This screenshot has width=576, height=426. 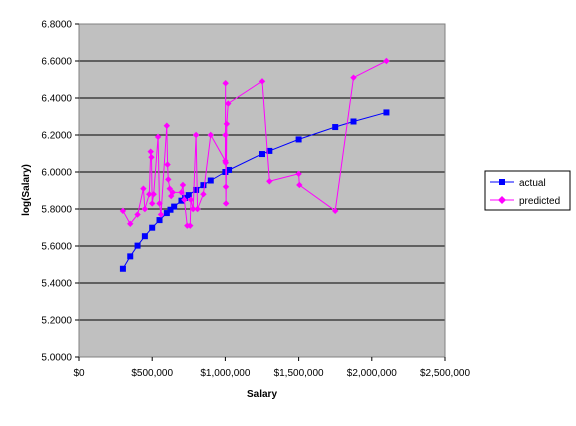 What do you see at coordinates (56, 210) in the screenshot?
I see `y-tick-label: 5.8000` at bounding box center [56, 210].